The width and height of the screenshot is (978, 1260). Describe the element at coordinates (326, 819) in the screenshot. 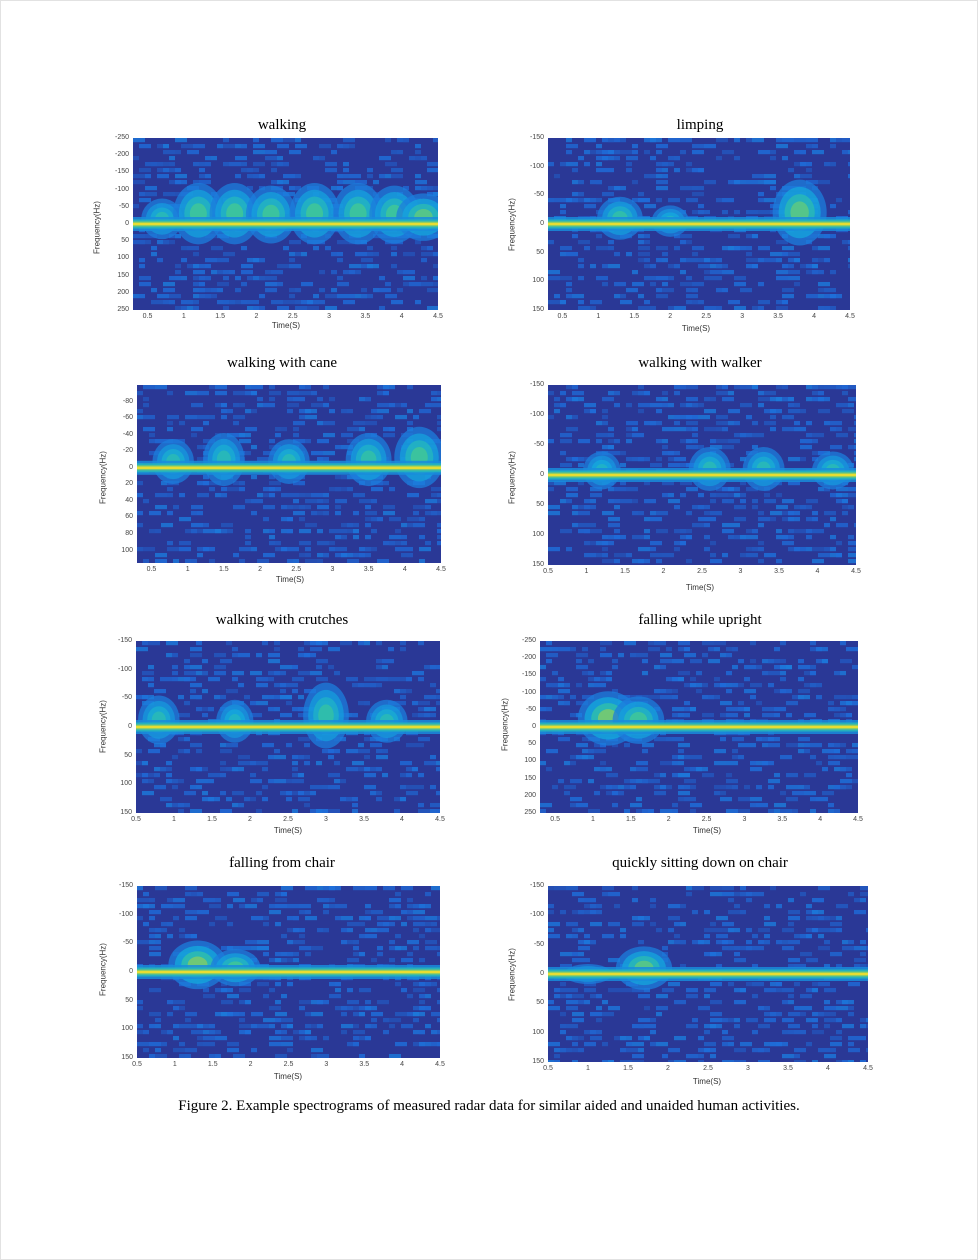

I see `x-tick-label: 3` at that location.